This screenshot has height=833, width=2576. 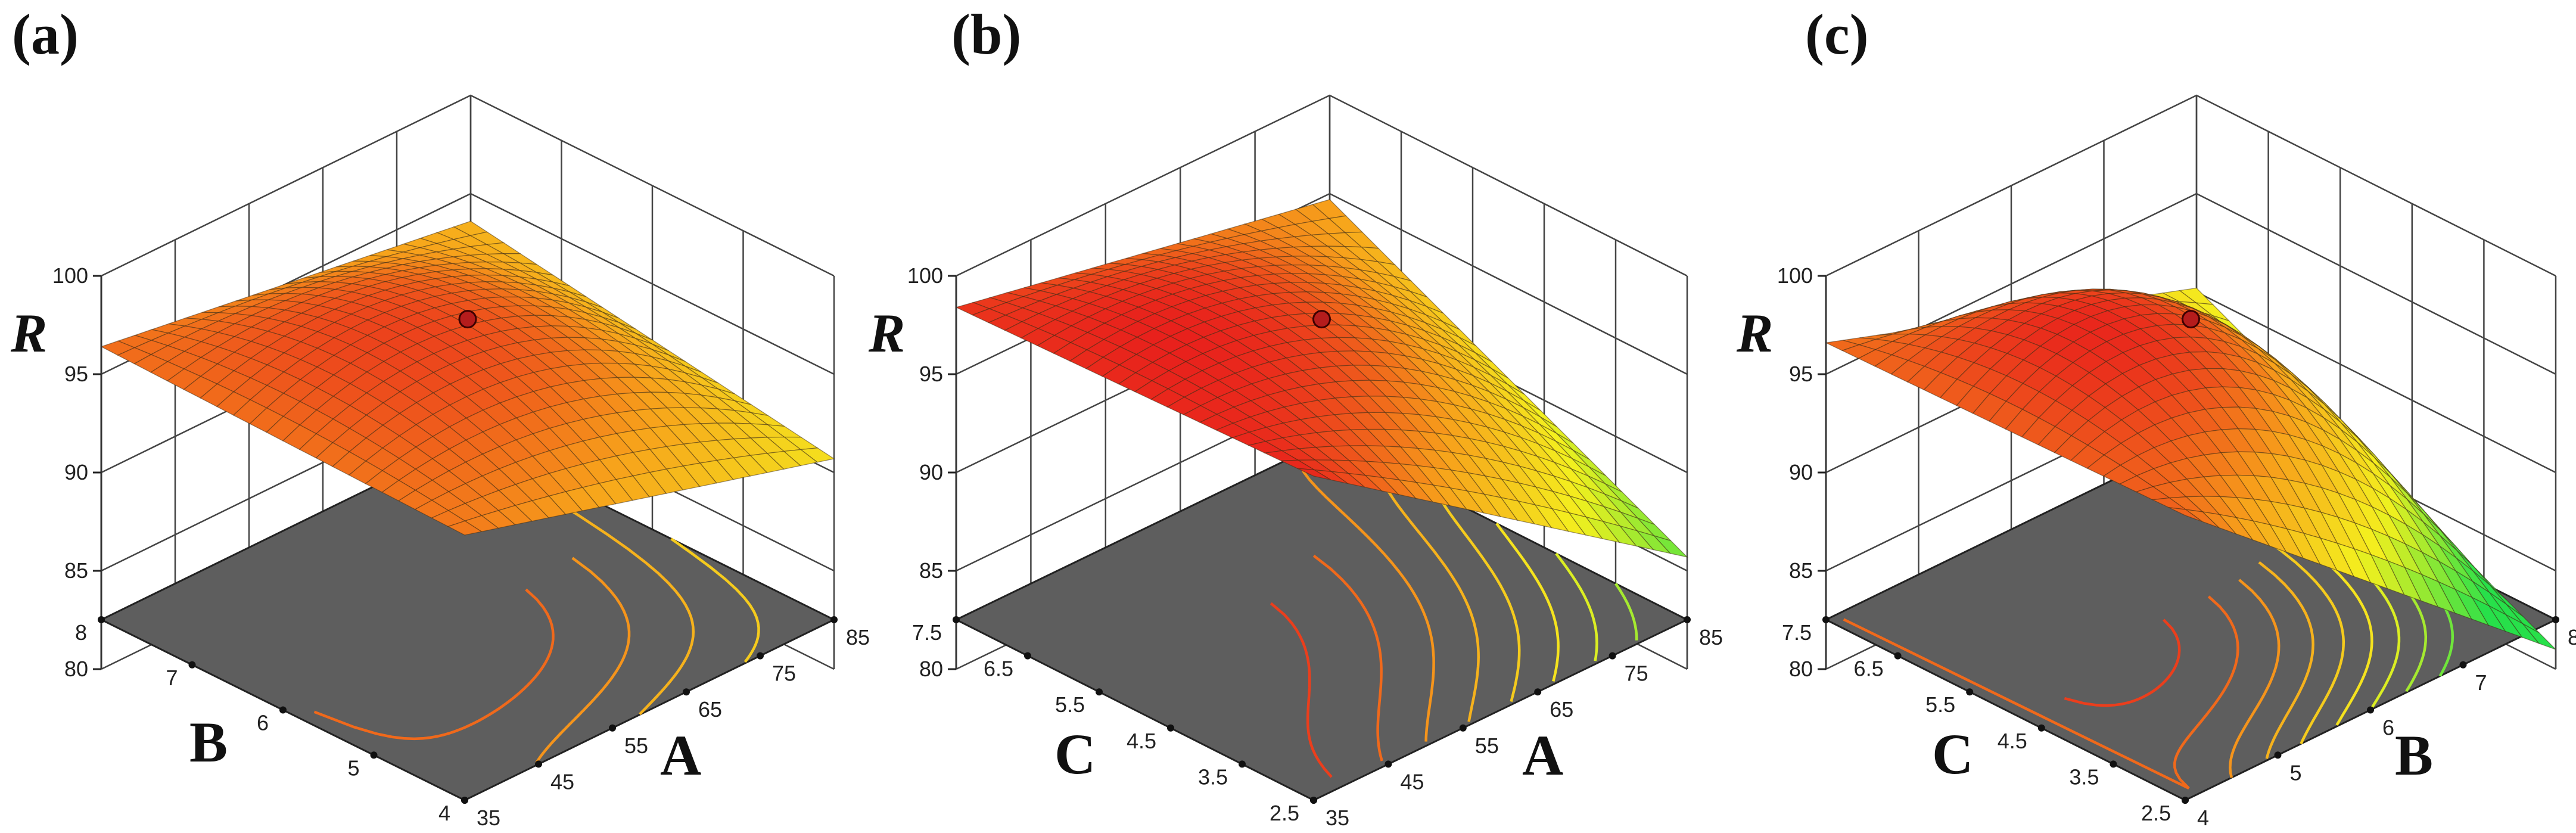 I want to click on x-axis-label: B, so click(x=2414, y=755).